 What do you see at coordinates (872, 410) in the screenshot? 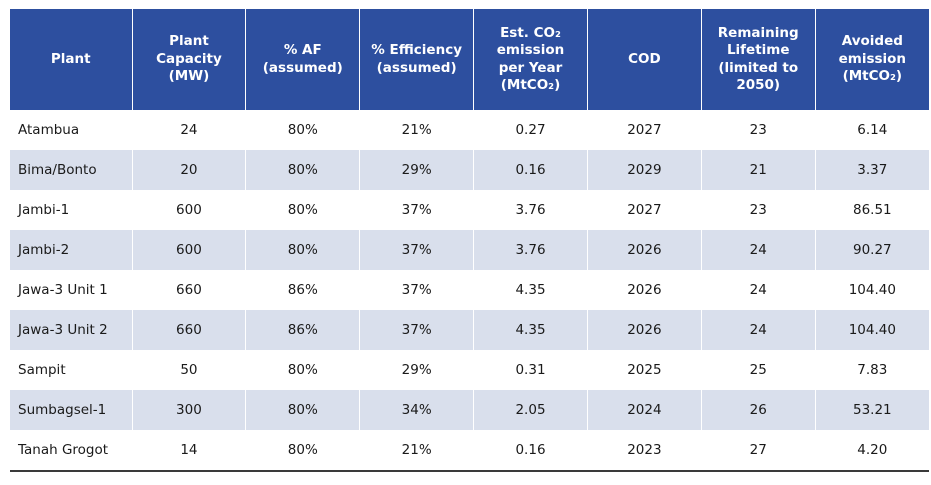
I see `cell-avoided-emission: 53.21` at bounding box center [872, 410].